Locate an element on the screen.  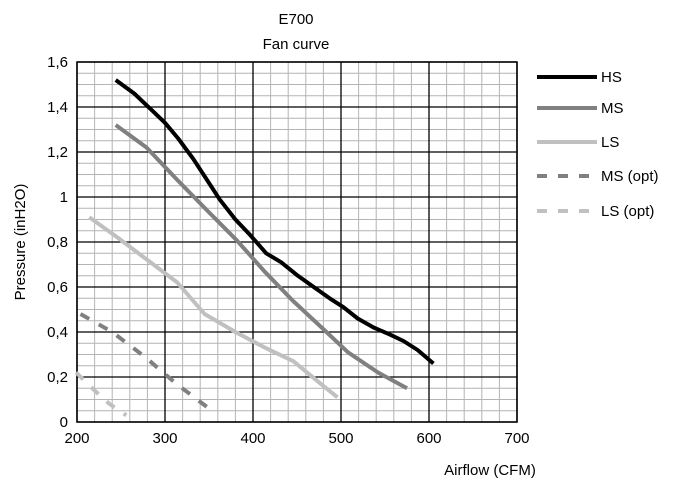
chart-title: E700 is located at coordinates (295, 19).